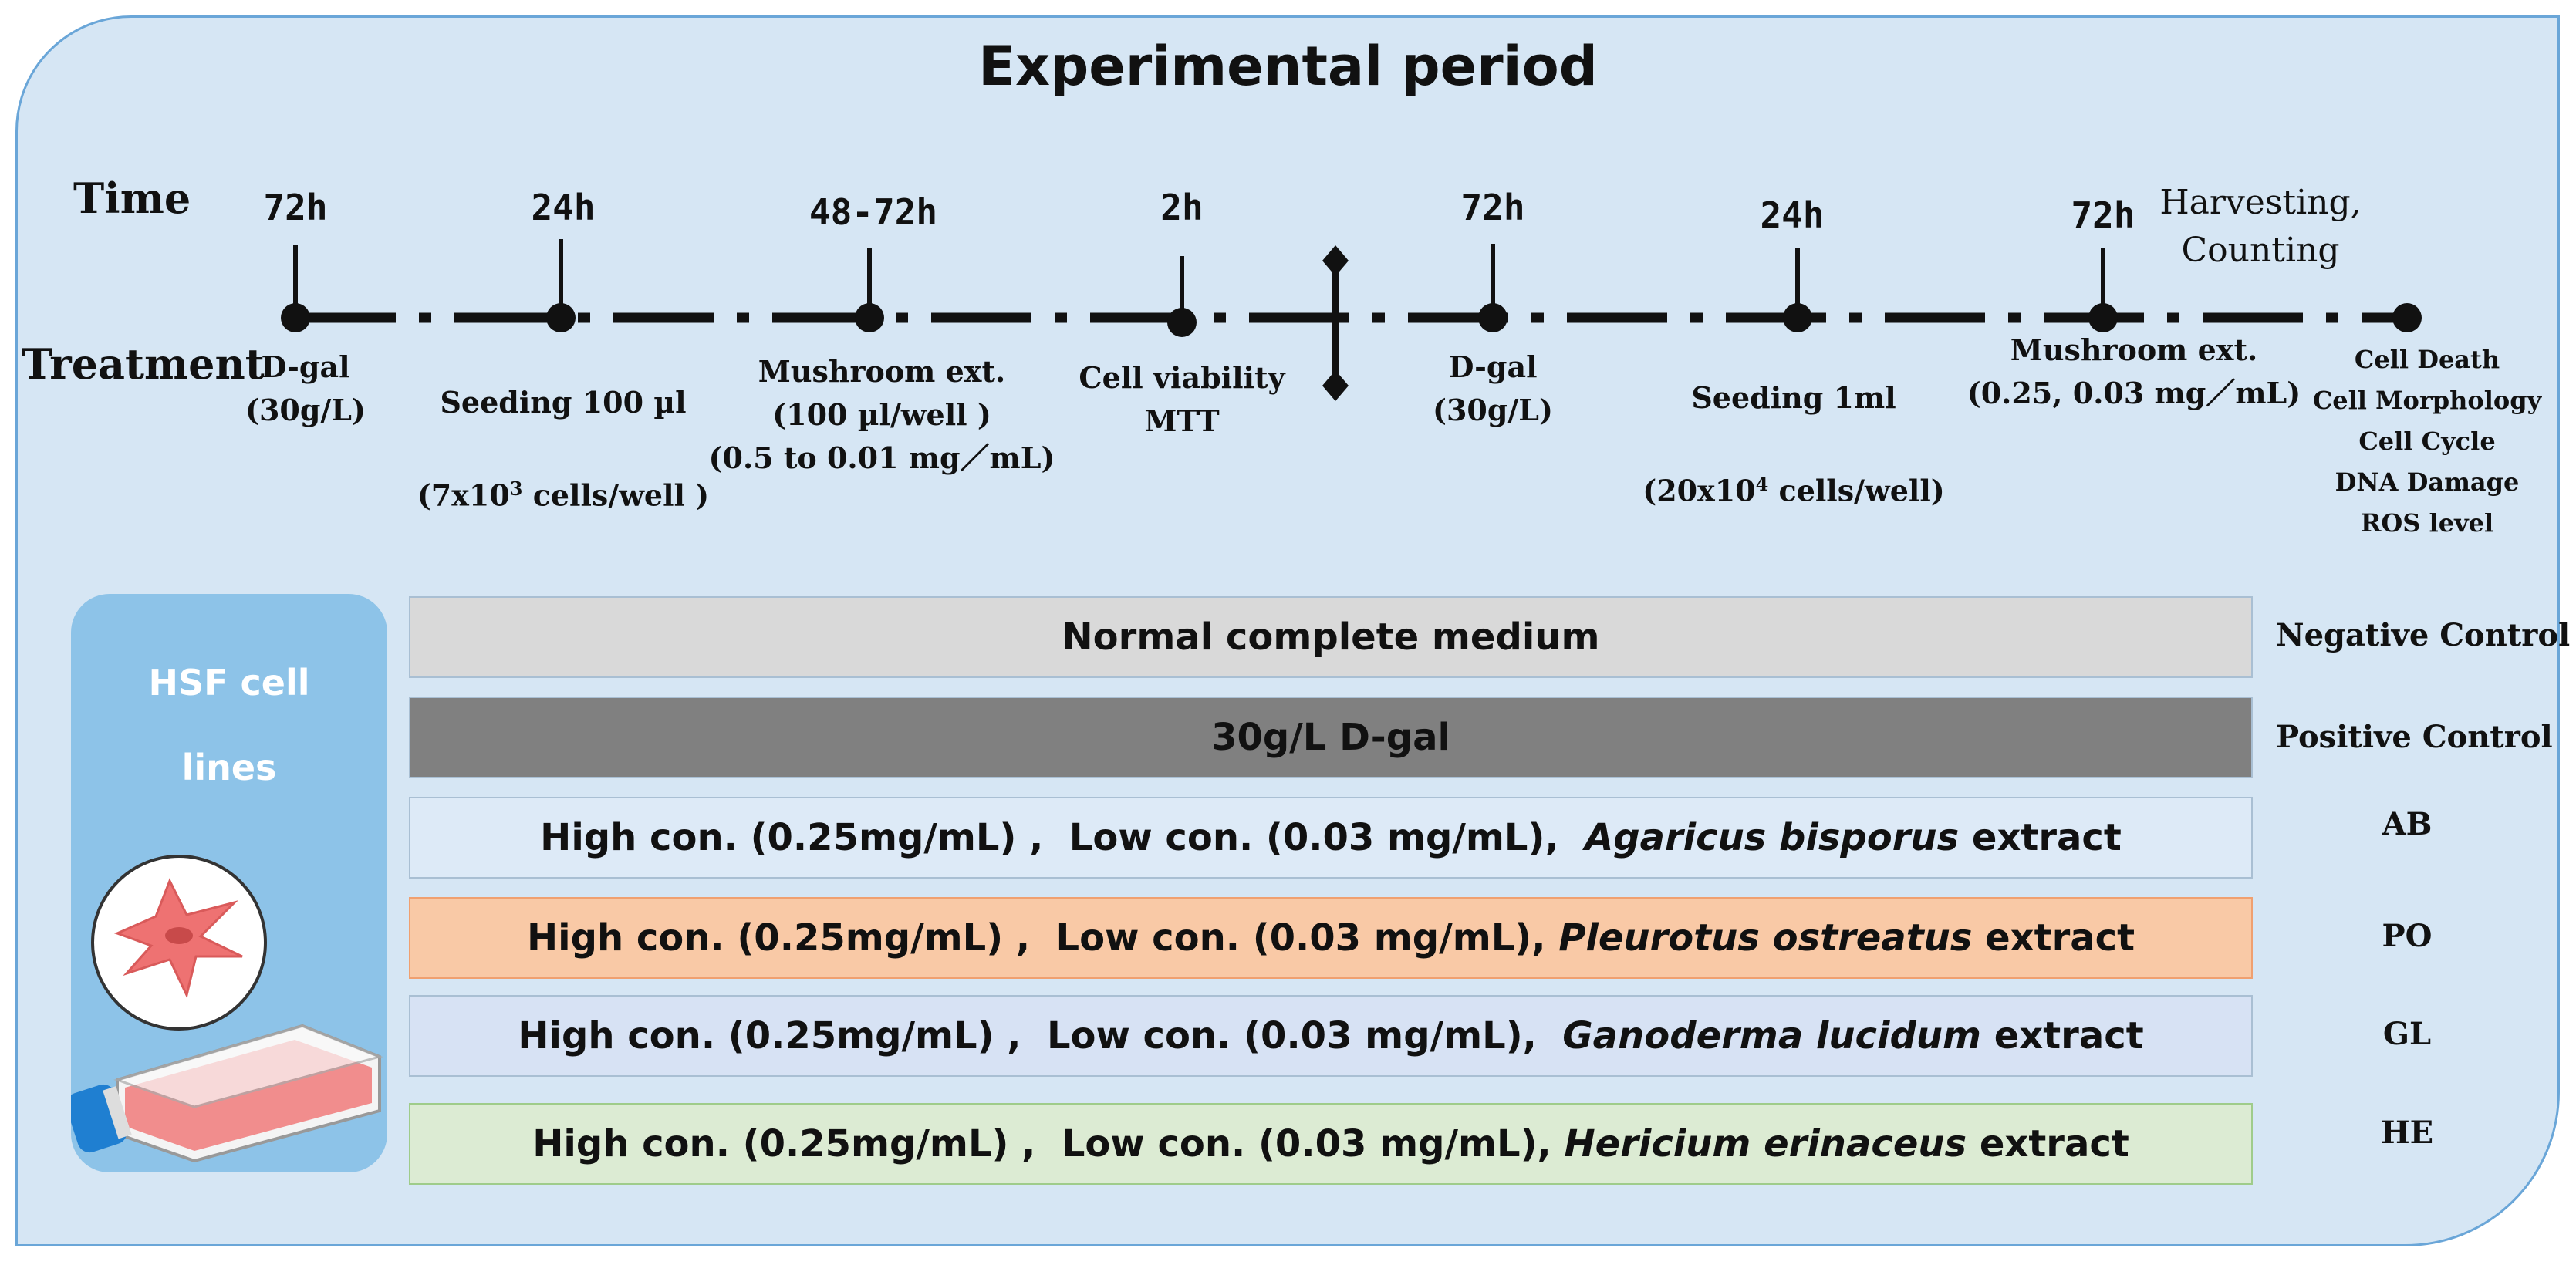  Describe the element at coordinates (143, 364) in the screenshot. I see `treatment-row-label: Treatment` at that location.